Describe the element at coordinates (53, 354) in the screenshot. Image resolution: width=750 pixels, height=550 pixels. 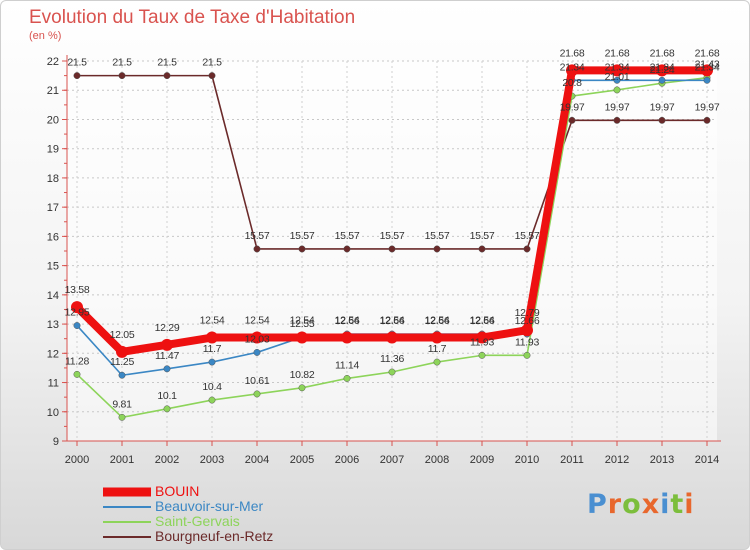
I see `y-tick-label: 12` at that location.